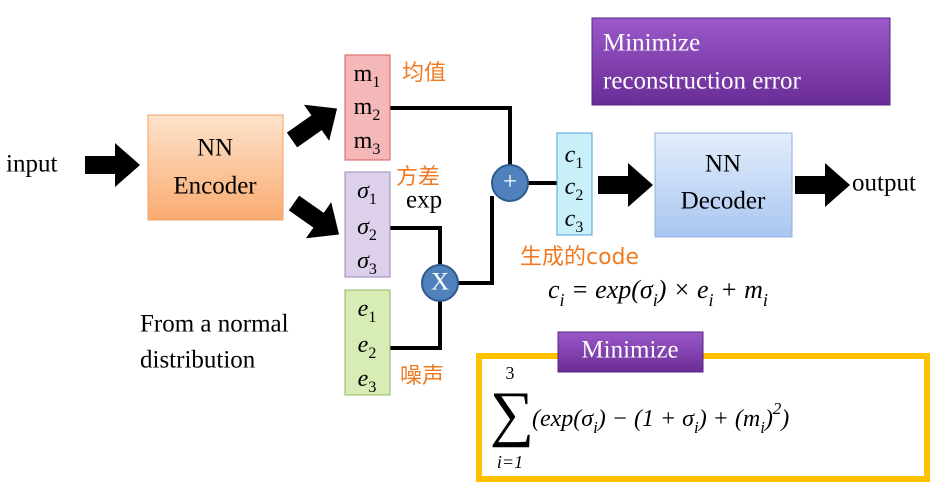  I want to click on decoder-label: NN, so click(723, 164).